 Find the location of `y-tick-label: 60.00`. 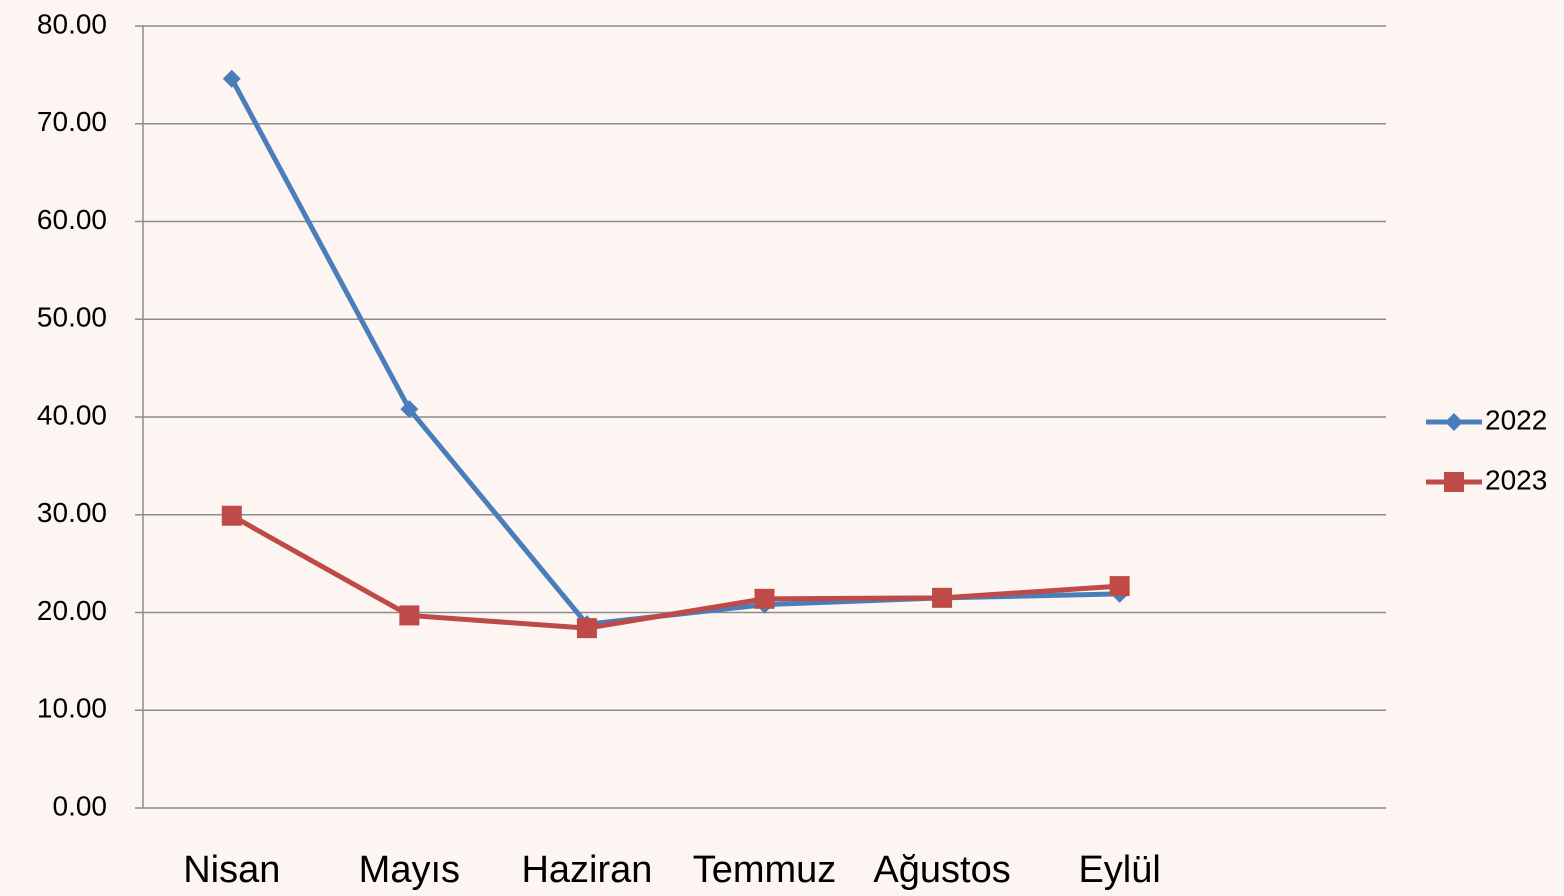

y-tick-label: 60.00 is located at coordinates (72, 219).